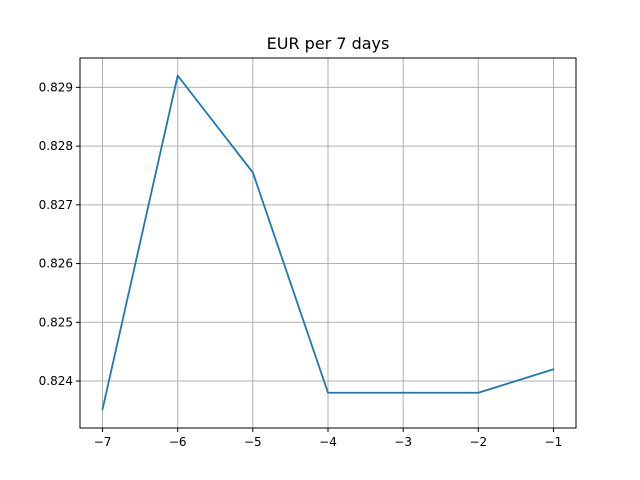  I want to click on chart-title: EUR per 7 days, so click(328, 43).